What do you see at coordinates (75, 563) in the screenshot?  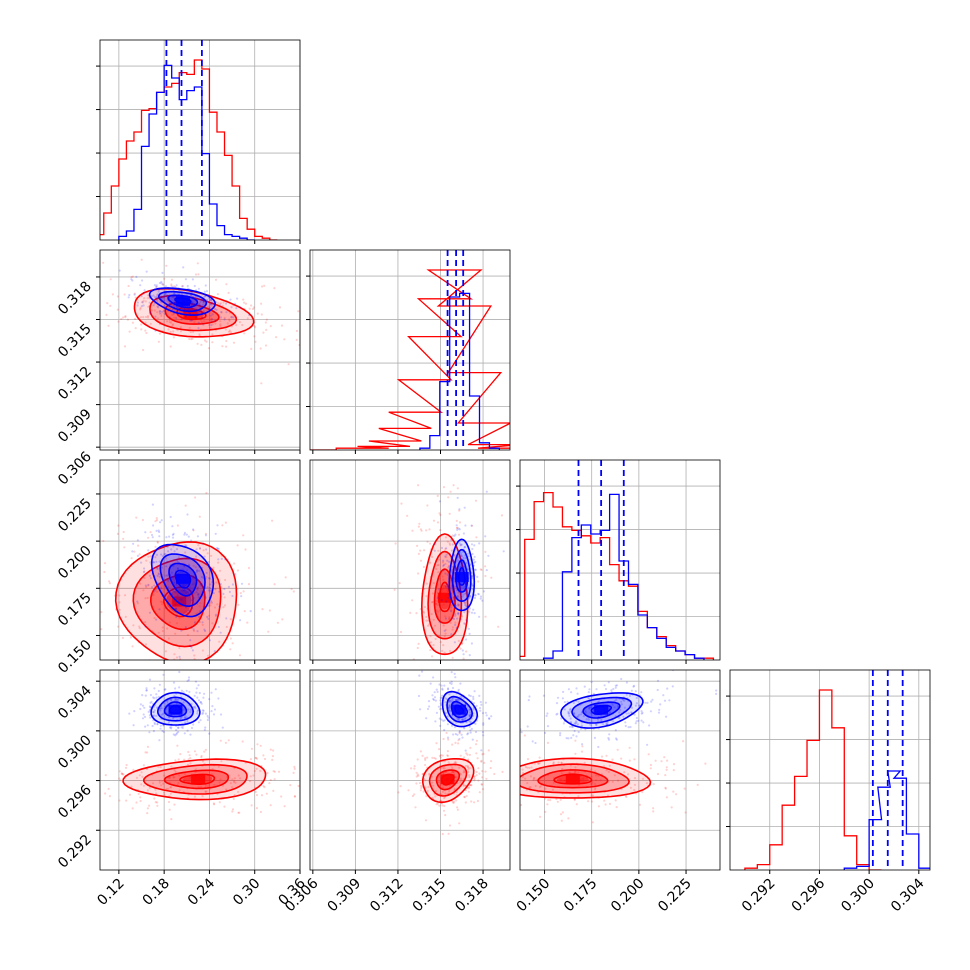 I see `y-tick-label: 0.200` at bounding box center [75, 563].